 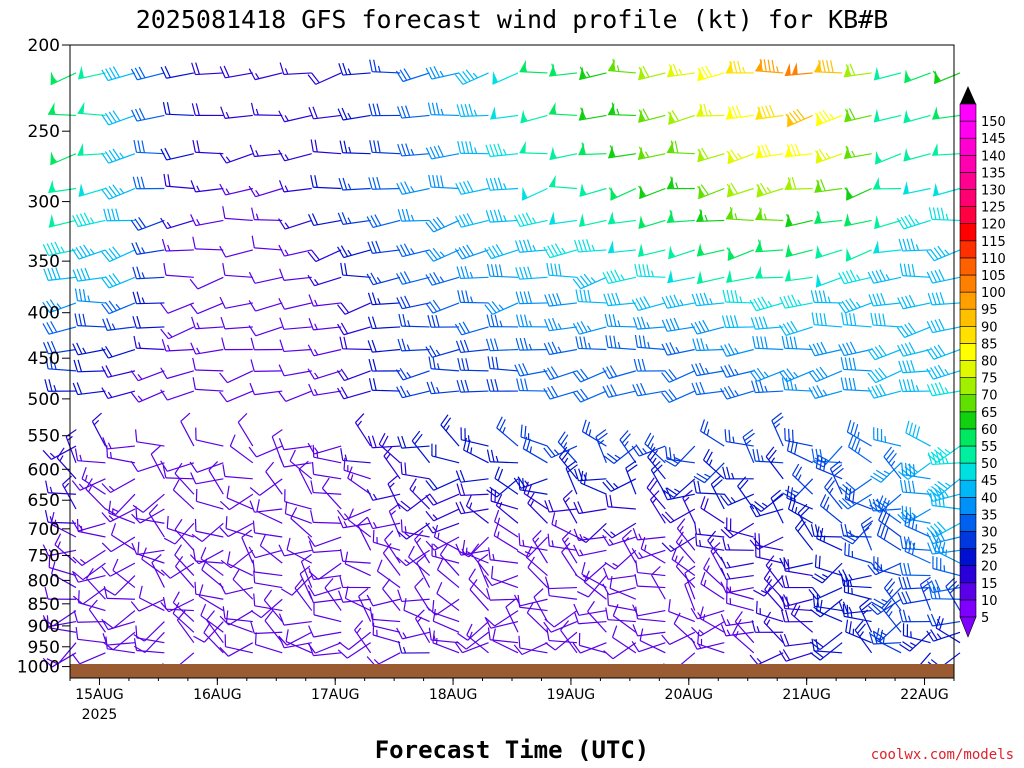 What do you see at coordinates (989, 584) in the screenshot?
I see `colorbar-label: 15` at bounding box center [989, 584].